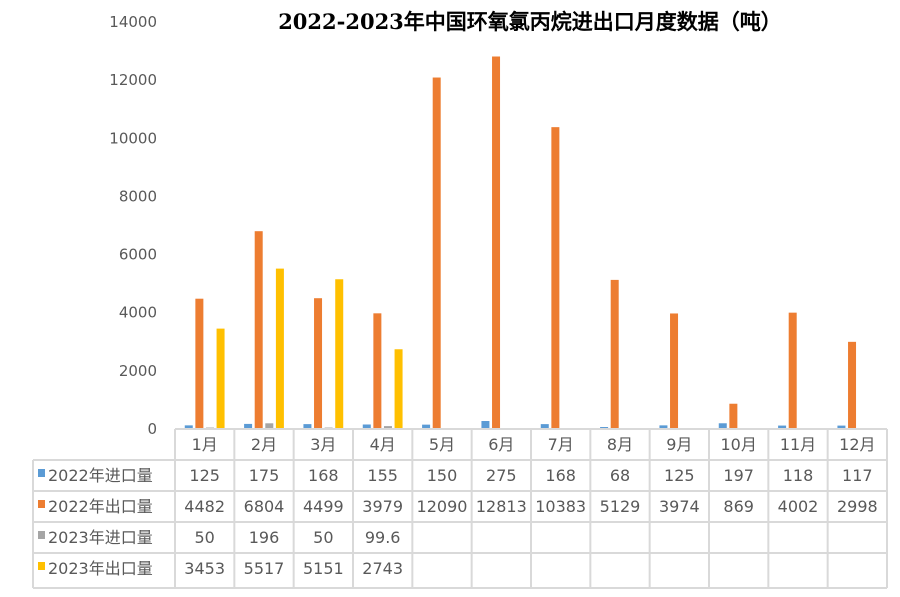  What do you see at coordinates (264, 568) in the screenshot?
I see `data-label: 5517` at bounding box center [264, 568].